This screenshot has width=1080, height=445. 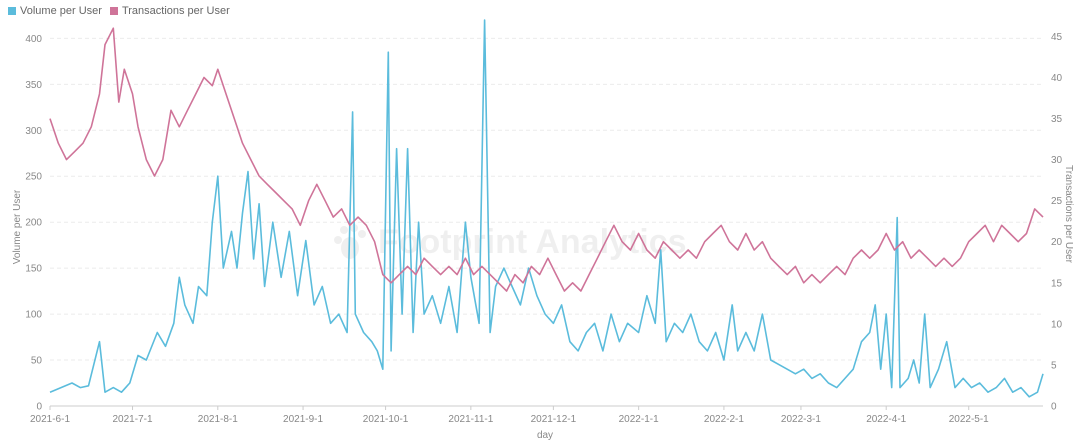 What do you see at coordinates (33, 85) in the screenshot?
I see `left-tick-label: 350` at bounding box center [33, 85].